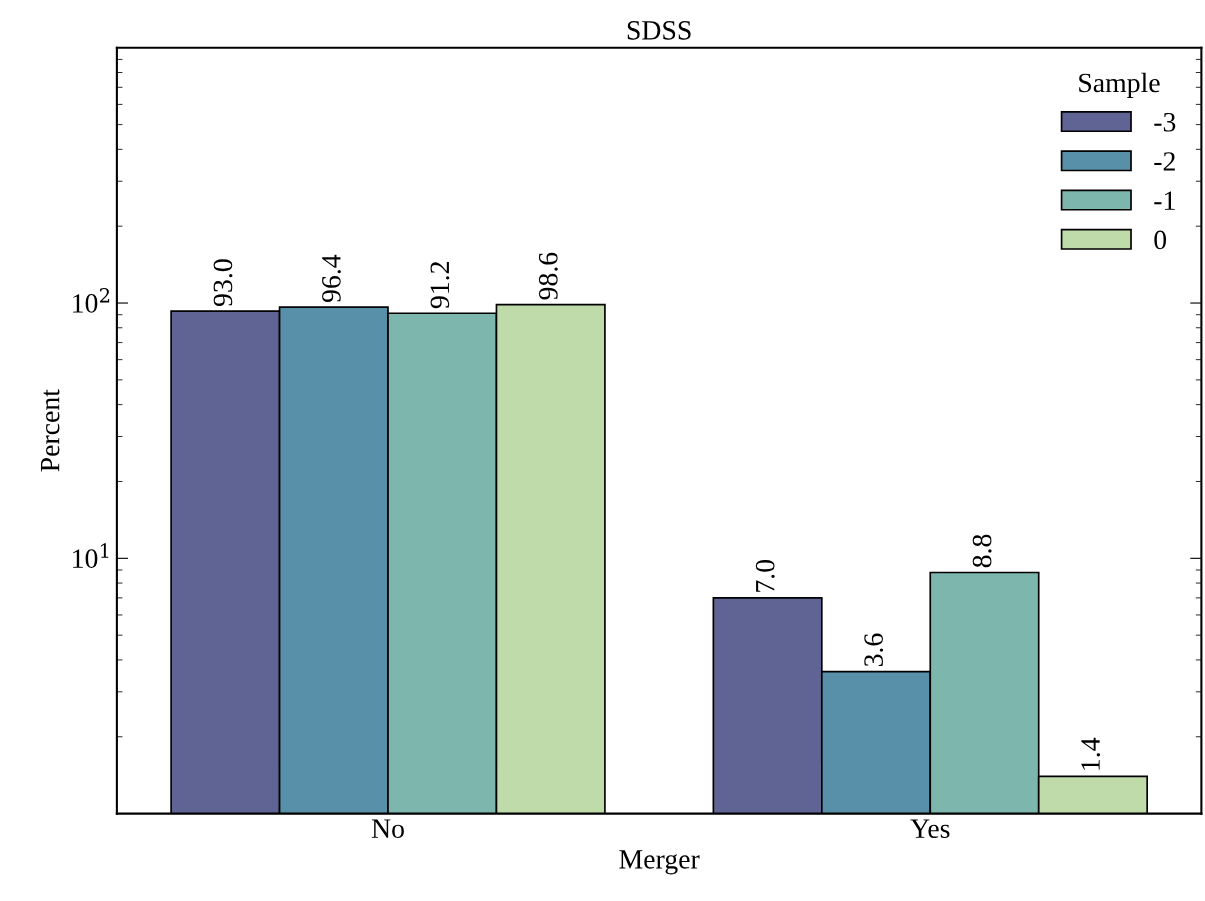  Describe the element at coordinates (1164, 200) in the screenshot. I see `legend-label: -1` at that location.